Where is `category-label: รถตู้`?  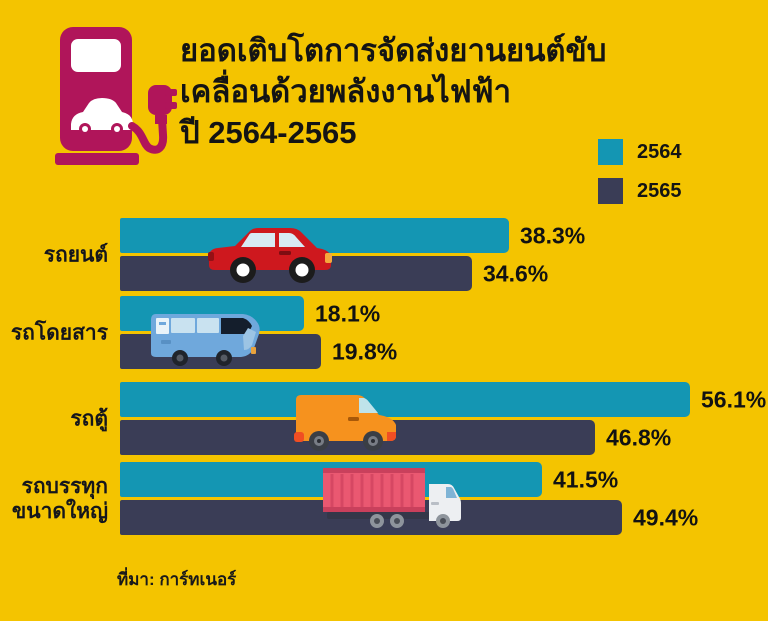
category-label: รถตู้ is located at coordinates (89, 418).